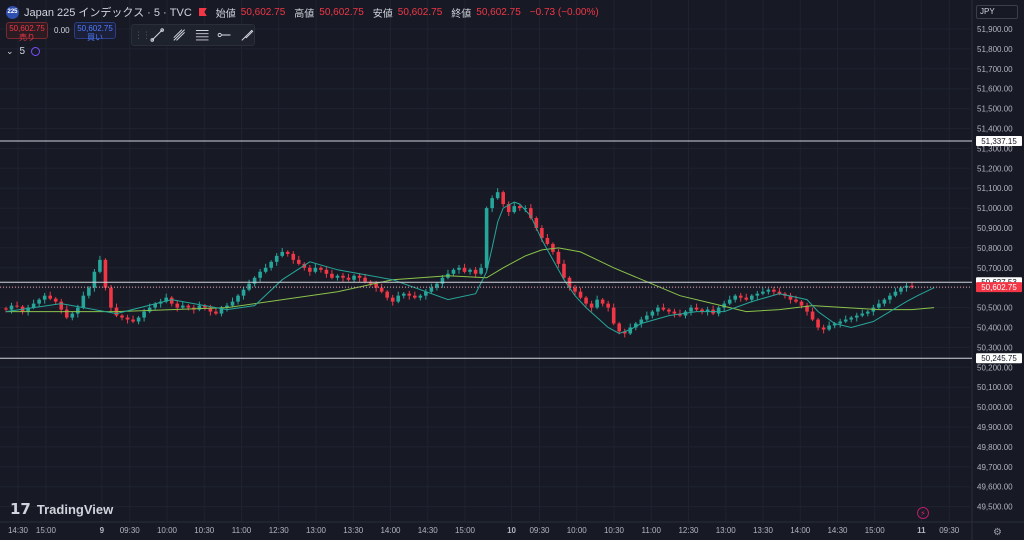 The height and width of the screenshot is (540, 1024). I want to click on high-value: 50,602.75, so click(341, 12).